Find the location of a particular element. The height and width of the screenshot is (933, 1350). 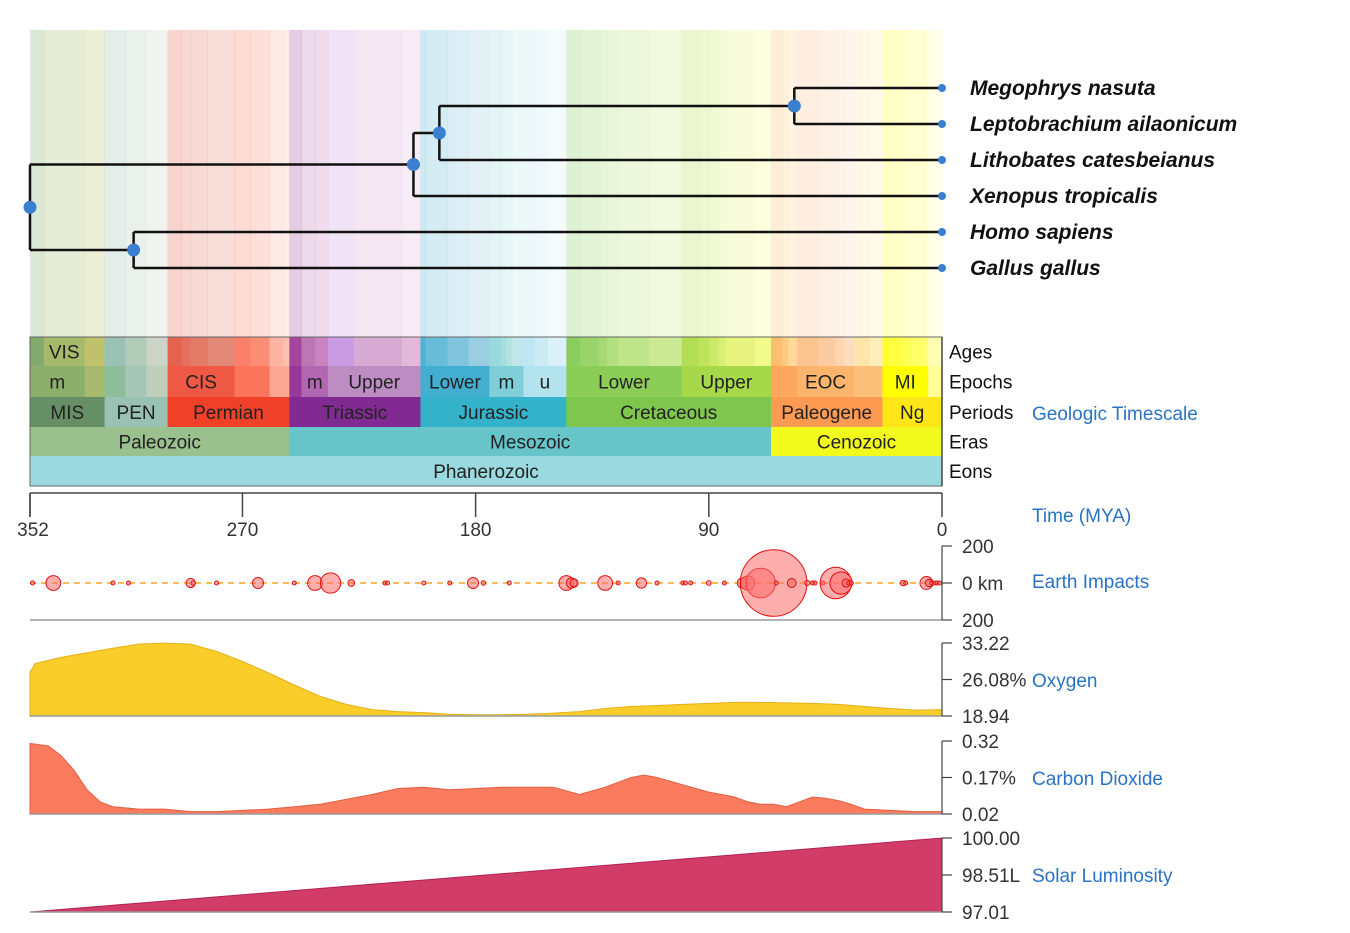

time-axis-label: Time (MYA) is located at coordinates (1081, 516).